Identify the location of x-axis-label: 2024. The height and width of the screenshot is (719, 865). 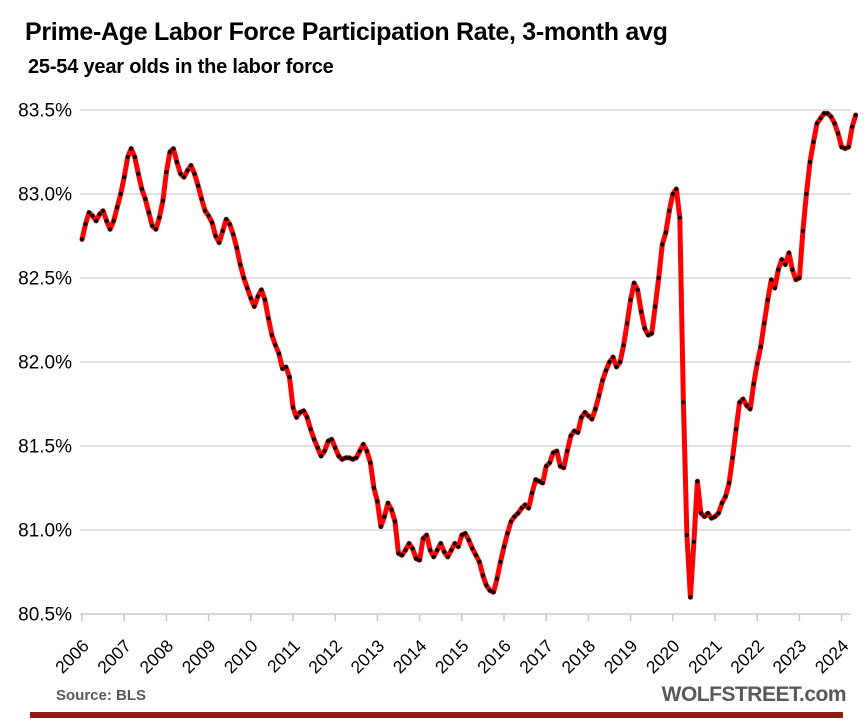
(832, 657).